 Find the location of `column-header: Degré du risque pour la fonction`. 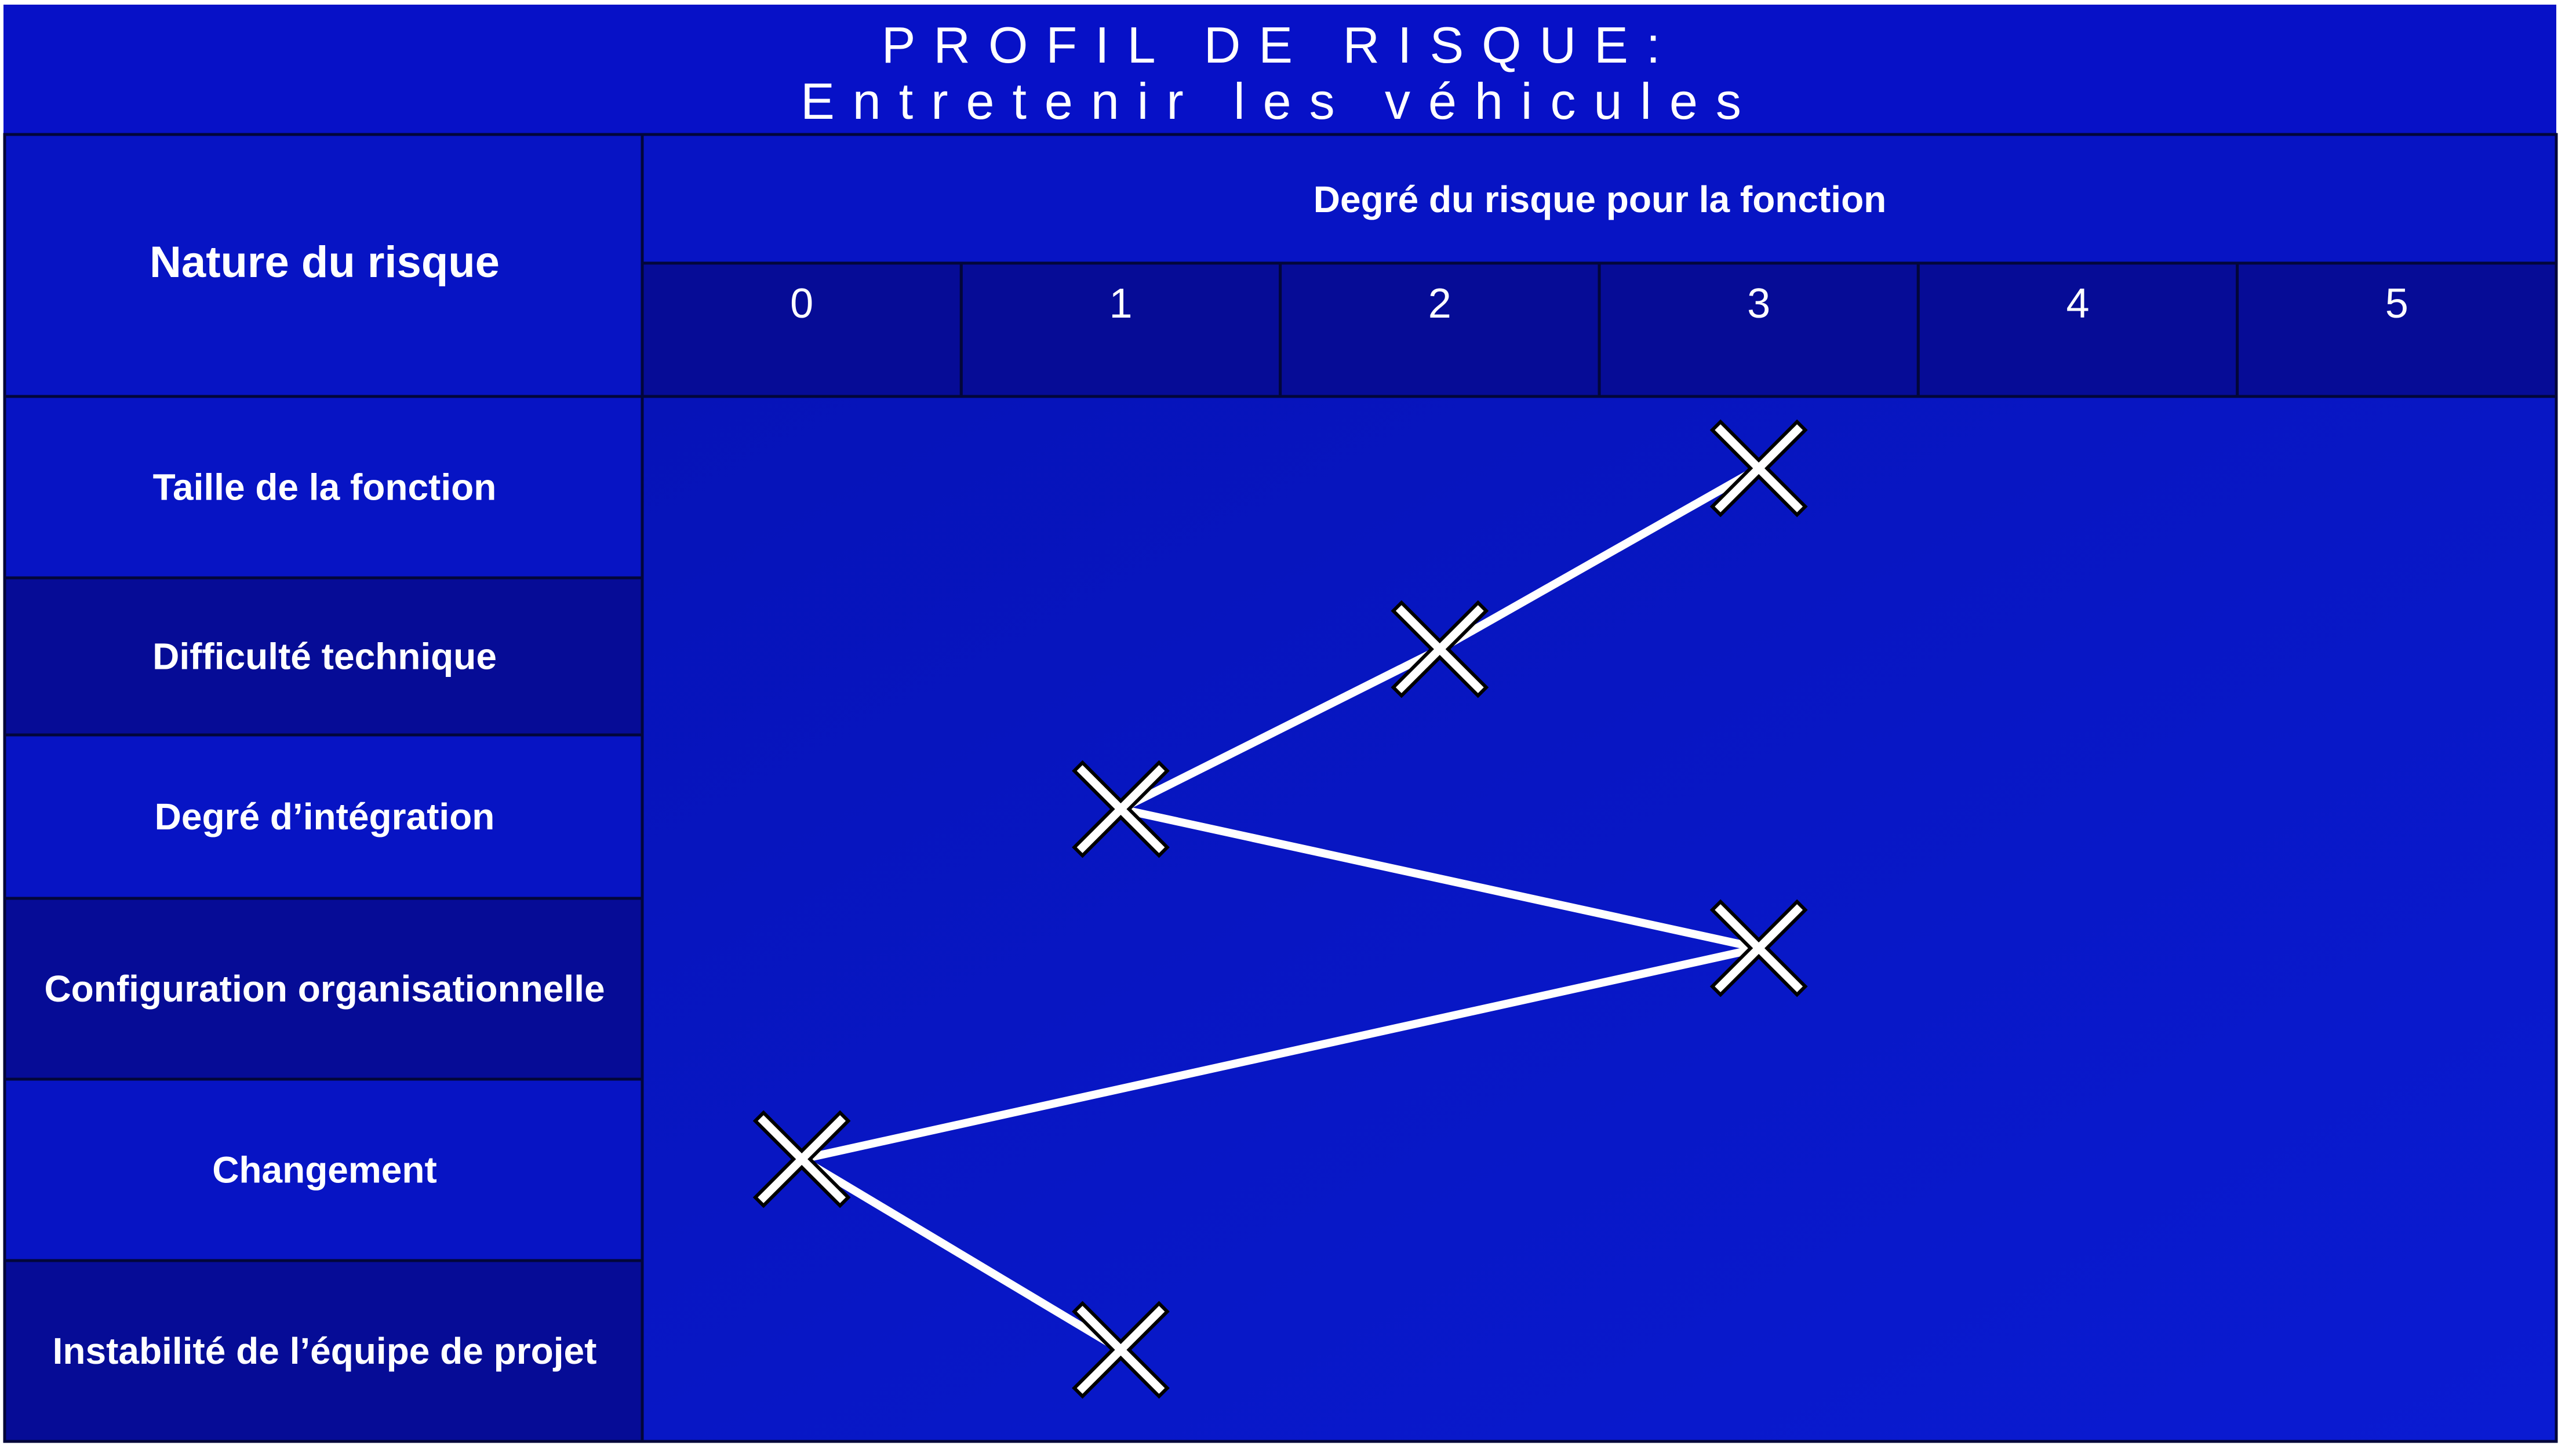

column-header: Degré du risque pour la fonction is located at coordinates (1600, 199).